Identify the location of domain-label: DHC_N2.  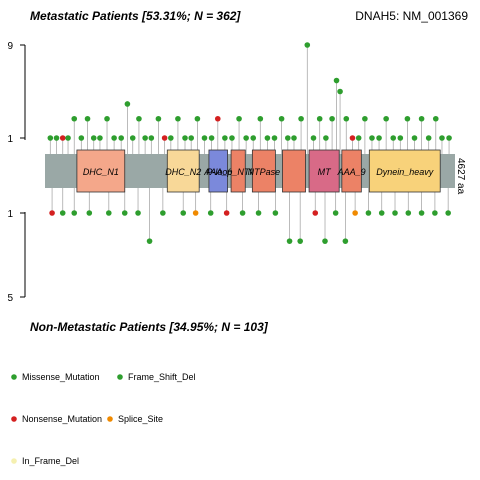
(183, 172).